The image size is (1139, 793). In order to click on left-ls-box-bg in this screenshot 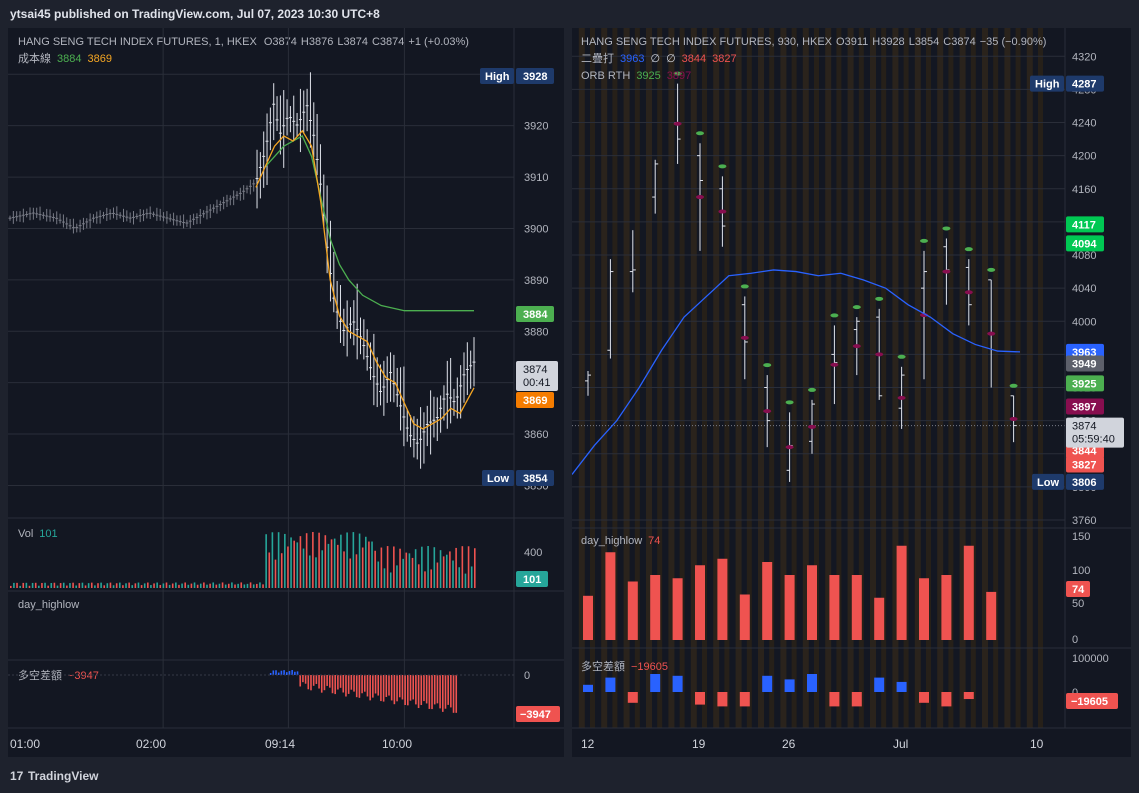, I will do `click(538, 714)`.